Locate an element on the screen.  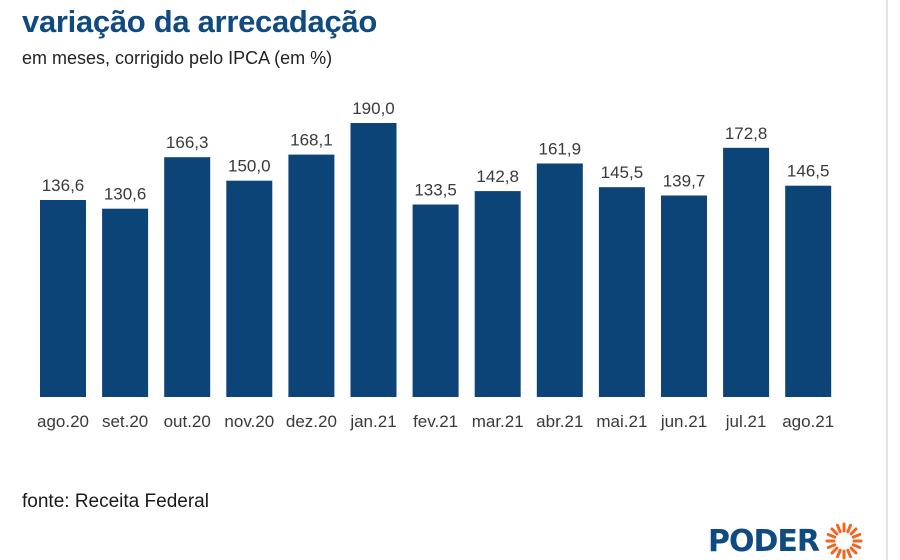
category-label-jan.21: jan.21 is located at coordinates (372, 421).